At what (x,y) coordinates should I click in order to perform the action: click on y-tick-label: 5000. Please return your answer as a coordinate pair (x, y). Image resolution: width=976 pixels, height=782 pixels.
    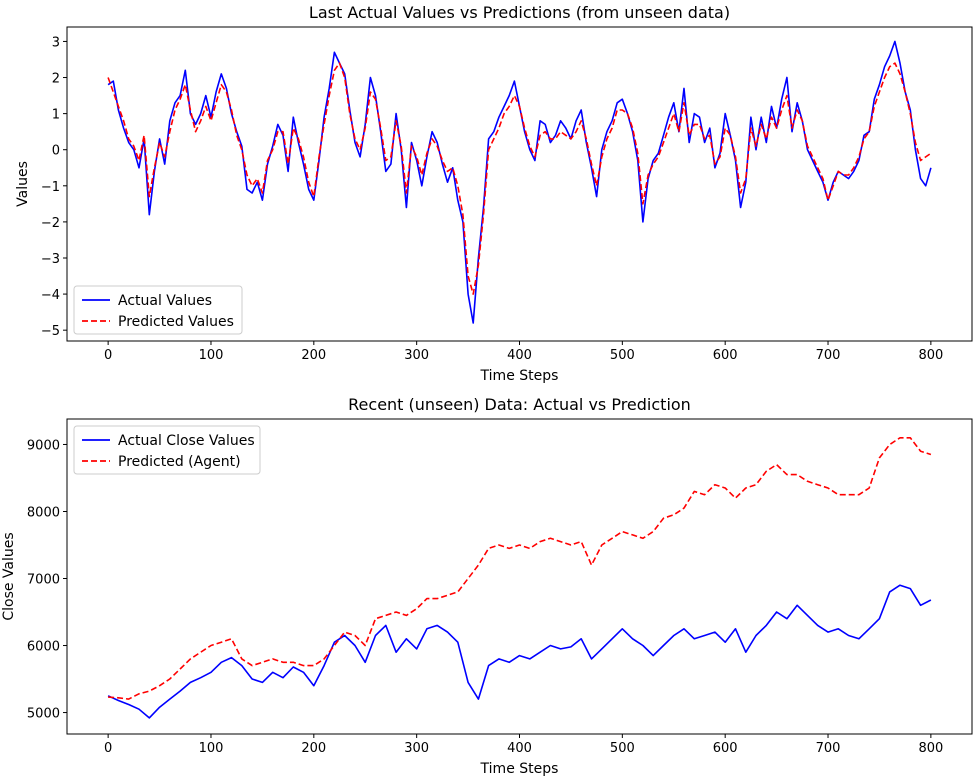
    Looking at the image, I should click on (43, 714).